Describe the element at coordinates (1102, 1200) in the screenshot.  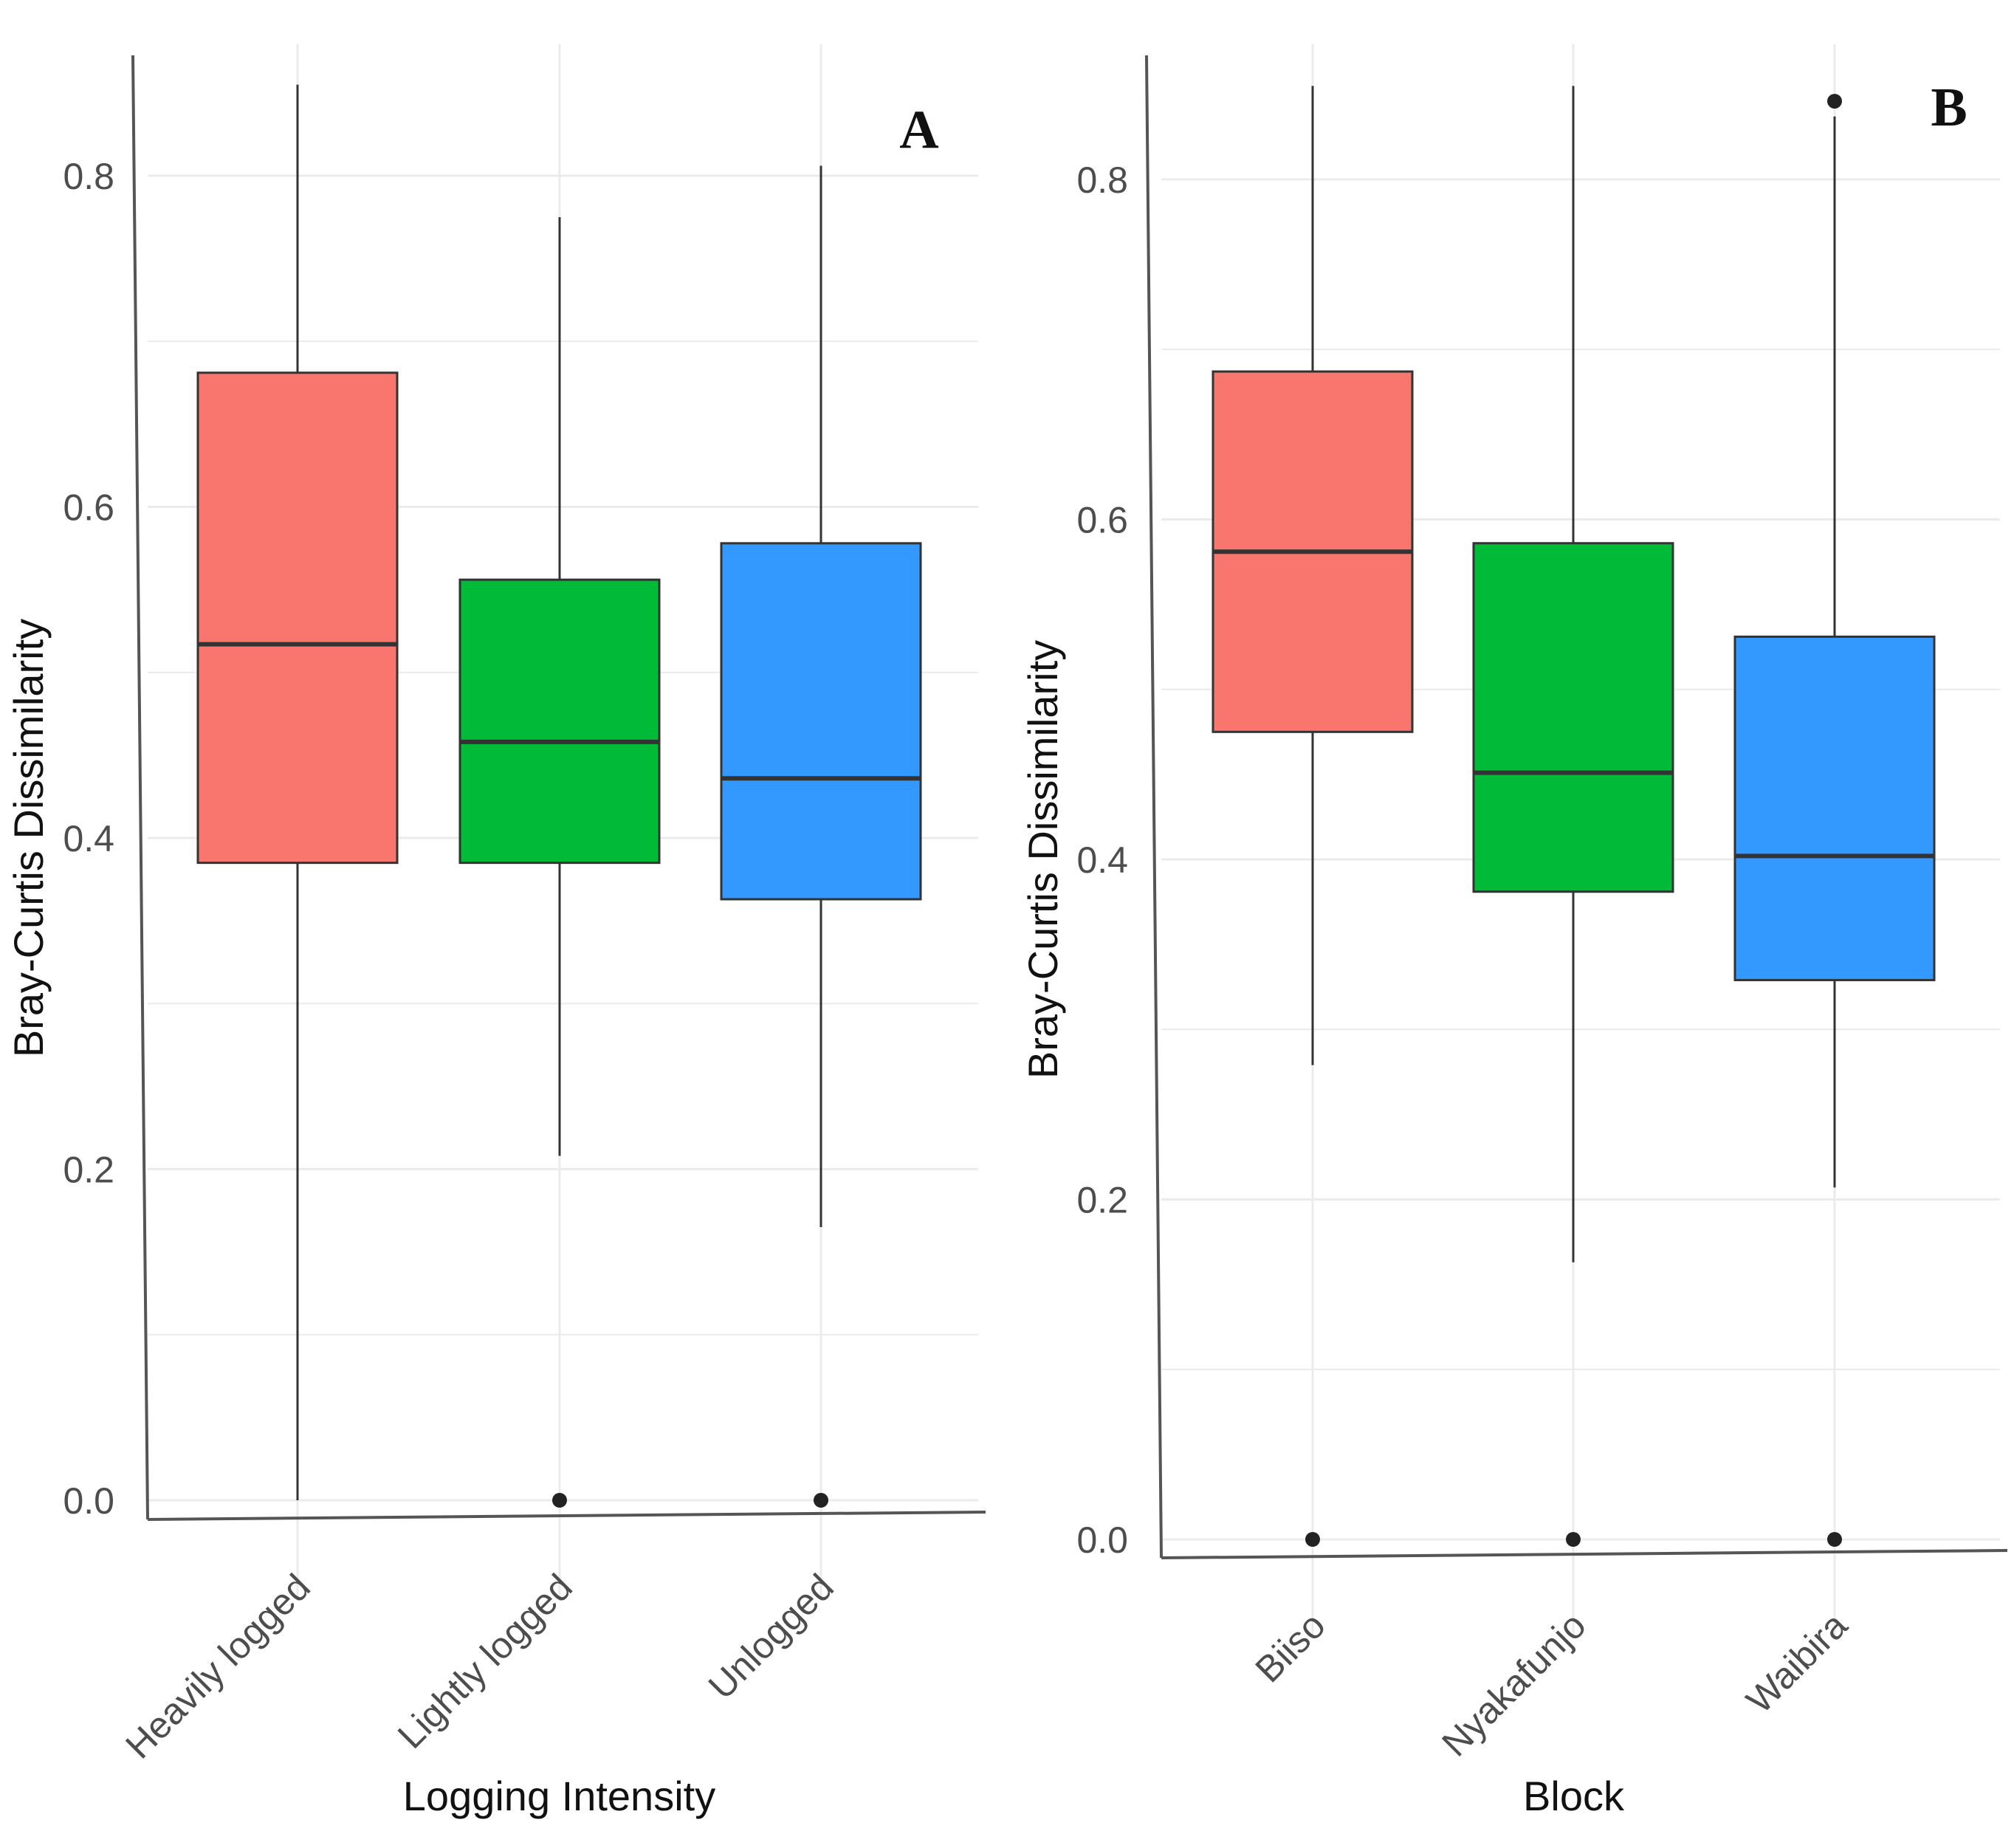
I see `panel-b-y-tick-label: 0.2` at that location.